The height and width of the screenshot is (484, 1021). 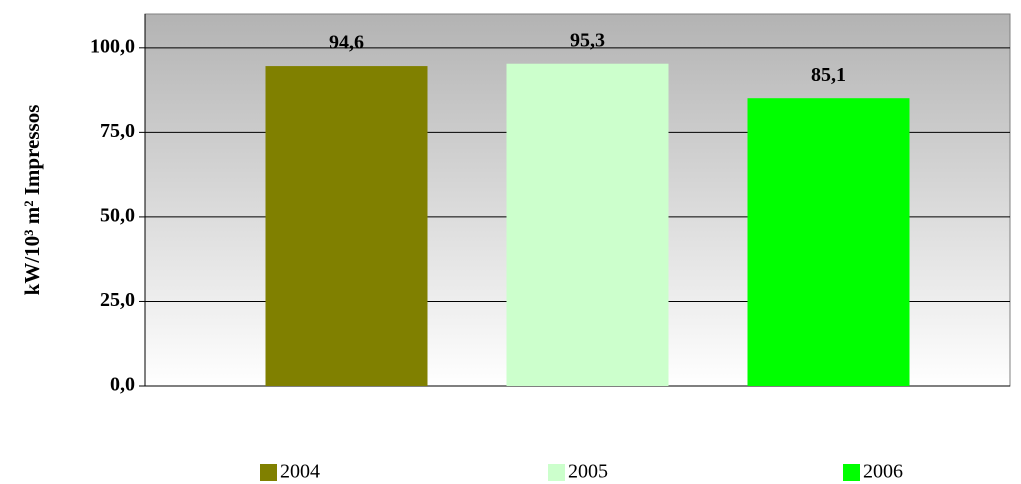 I want to click on y-tick-label: 0,0, so click(x=122, y=385).